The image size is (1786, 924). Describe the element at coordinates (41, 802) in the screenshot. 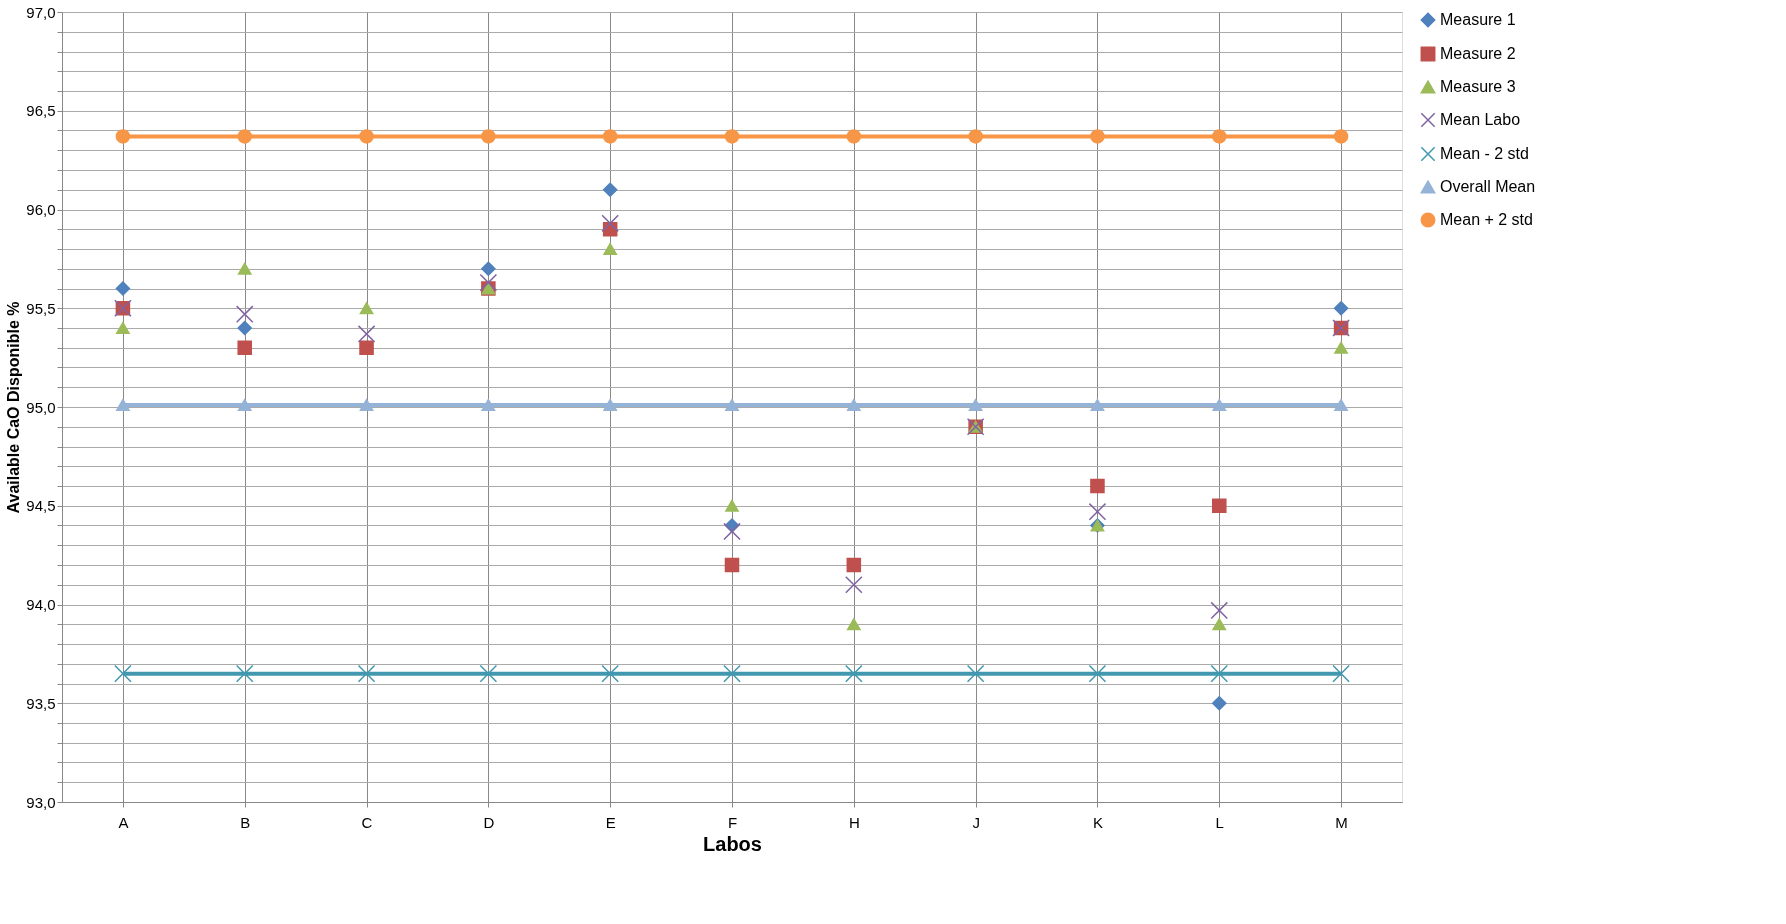

I see `y-tick-label: 93,0` at that location.